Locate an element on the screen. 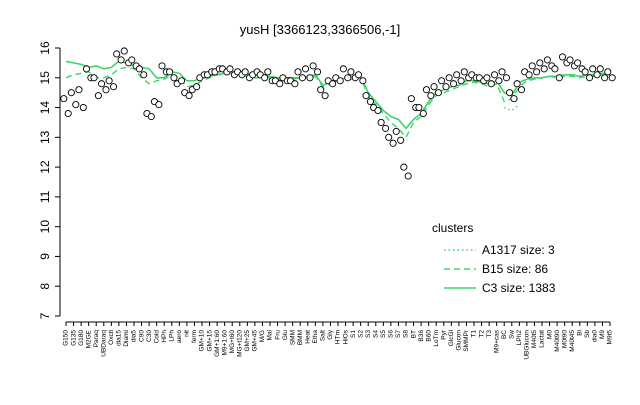 The height and width of the screenshot is (405, 640). x-tick-label: T1 is located at coordinates (474, 334).